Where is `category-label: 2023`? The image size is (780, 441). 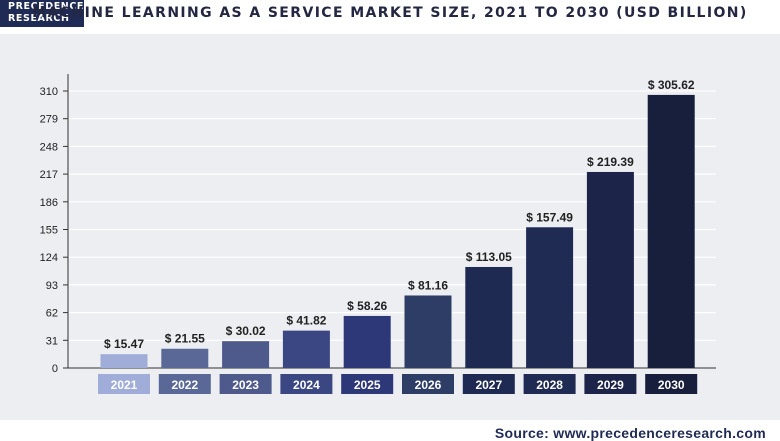 category-label: 2023 is located at coordinates (245, 385).